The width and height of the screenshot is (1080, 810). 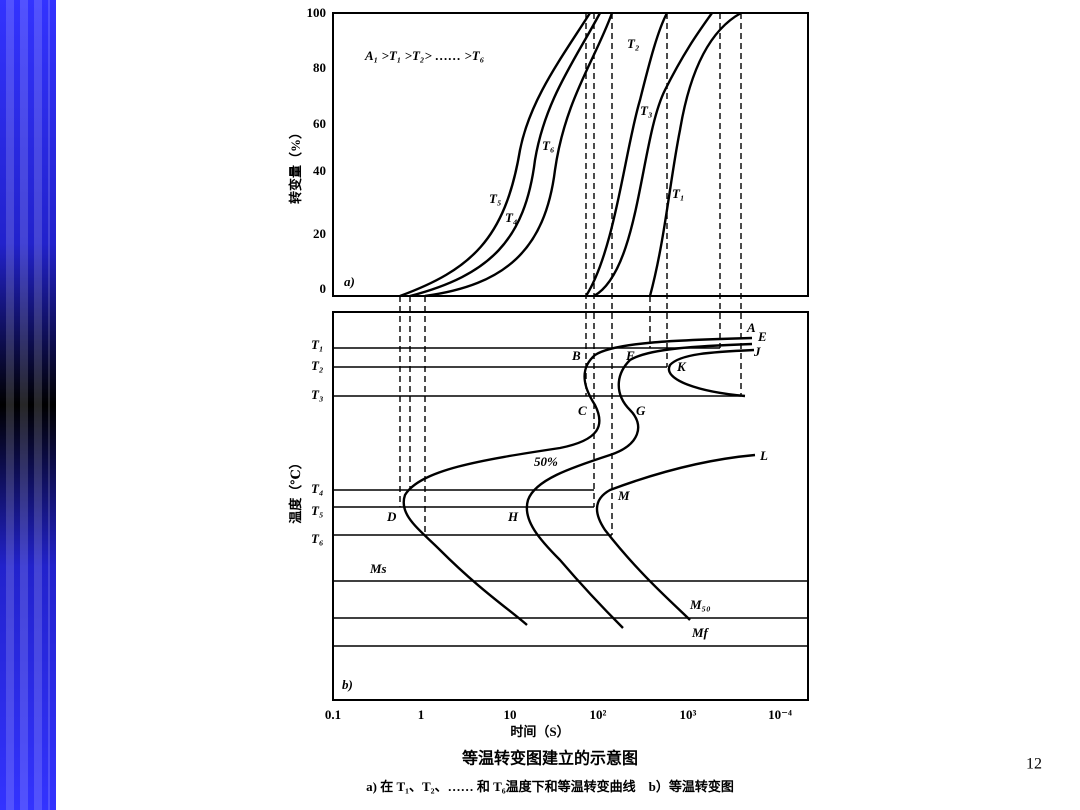 I want to click on curve-label: T₂, so click(x=633, y=43).